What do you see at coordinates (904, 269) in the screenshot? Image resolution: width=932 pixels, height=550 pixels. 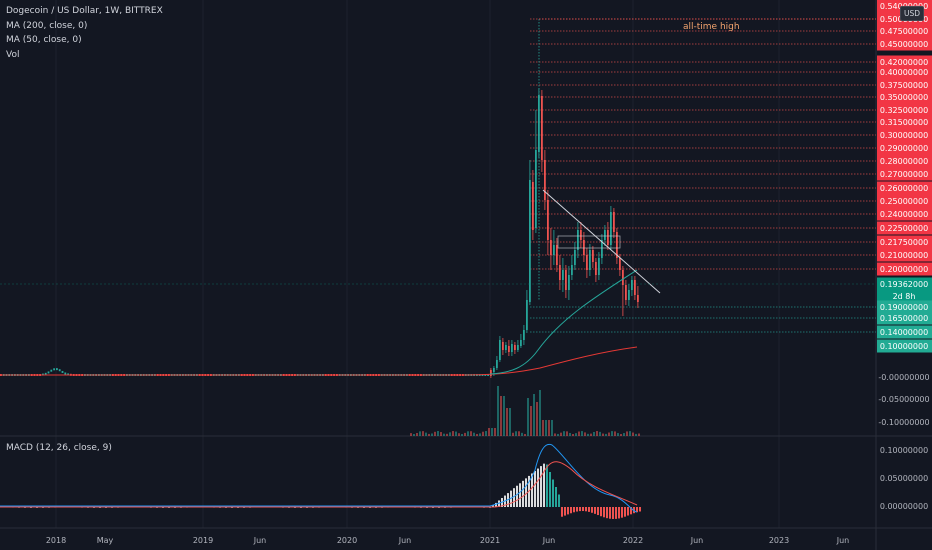 I see `price-label-red-text: 0.20000000` at bounding box center [904, 269].